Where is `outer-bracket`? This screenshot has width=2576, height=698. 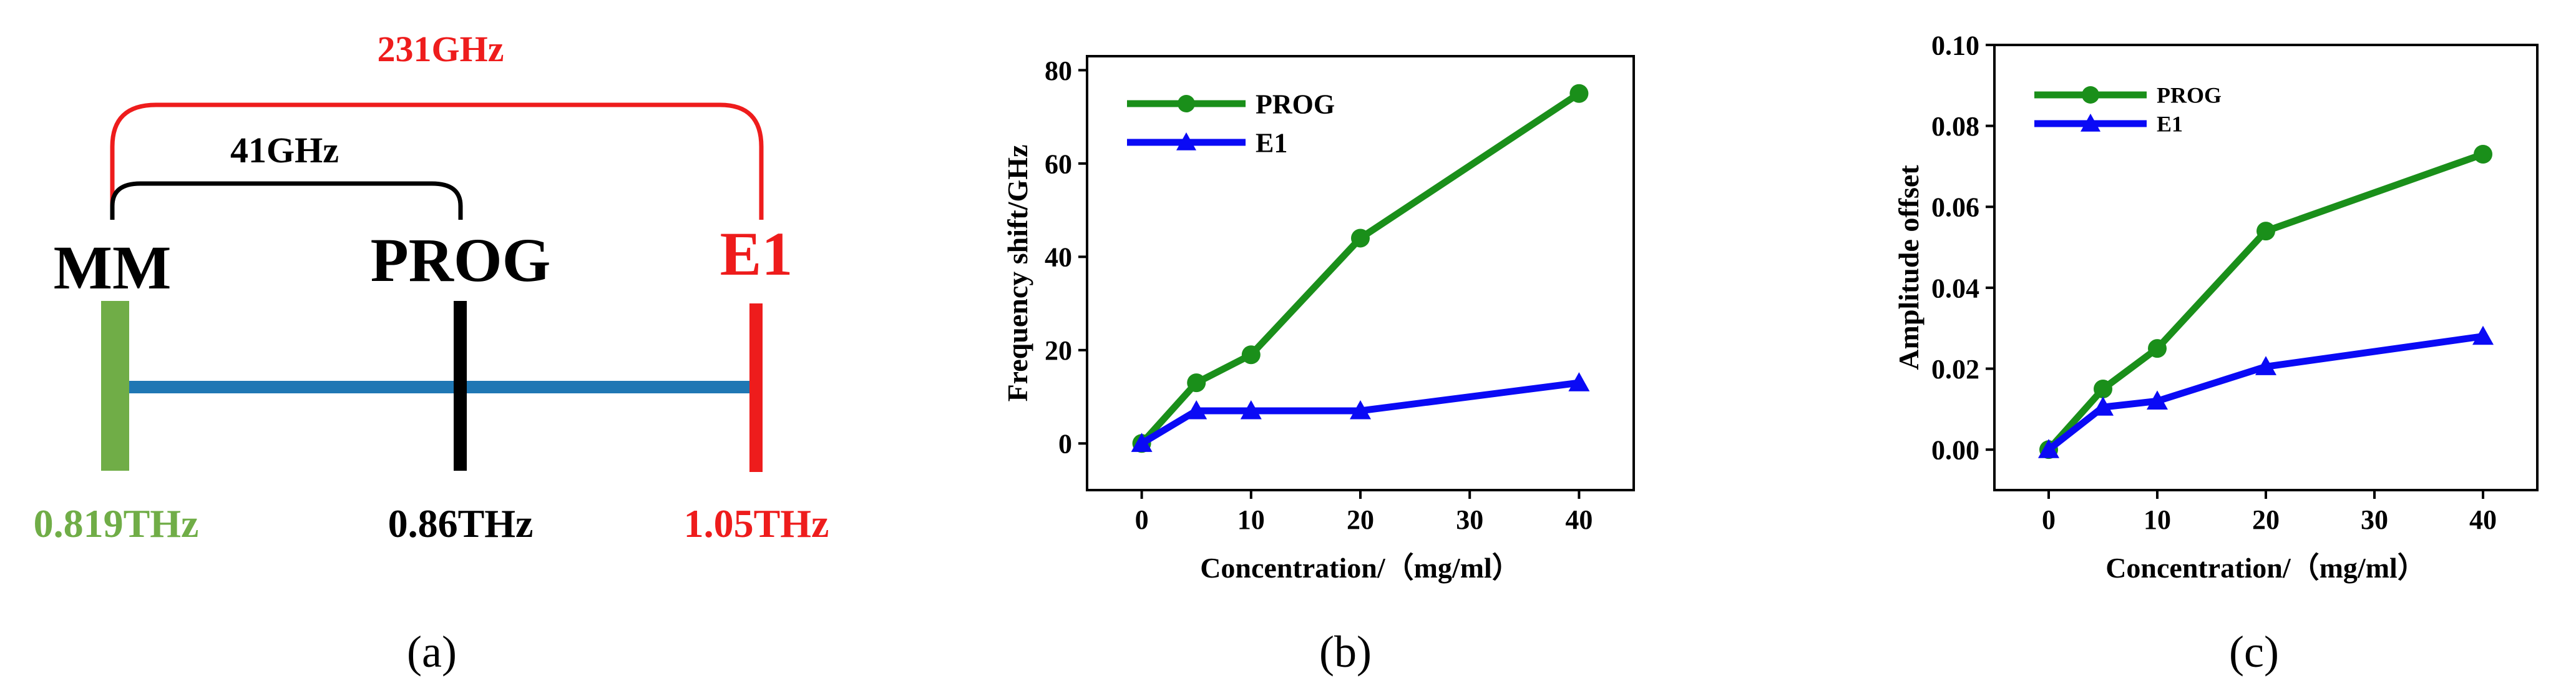
outer-bracket is located at coordinates (437, 161).